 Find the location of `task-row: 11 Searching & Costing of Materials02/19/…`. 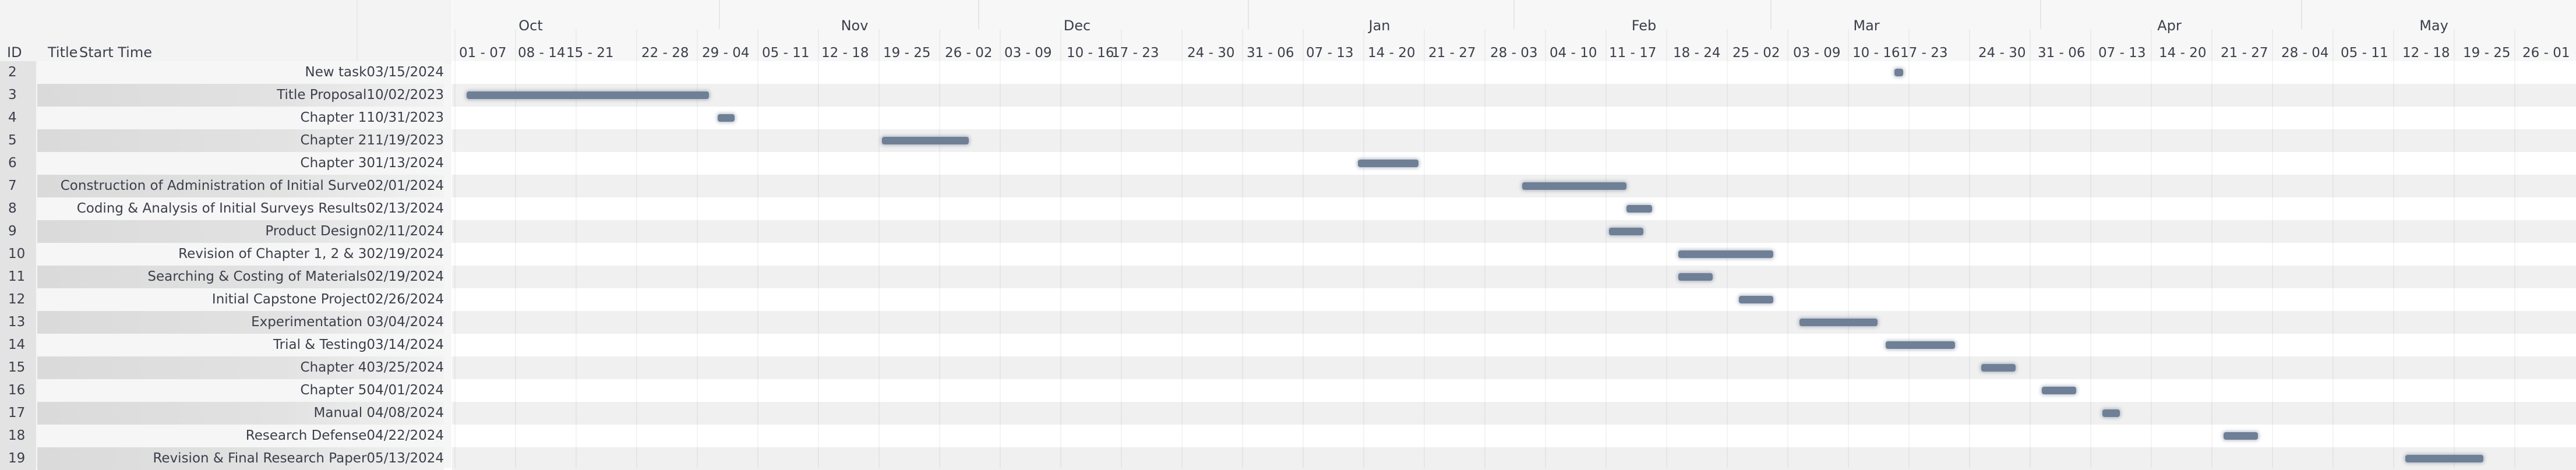

task-row: 11 Searching & Costing of Materials02/19/… is located at coordinates (225, 277).